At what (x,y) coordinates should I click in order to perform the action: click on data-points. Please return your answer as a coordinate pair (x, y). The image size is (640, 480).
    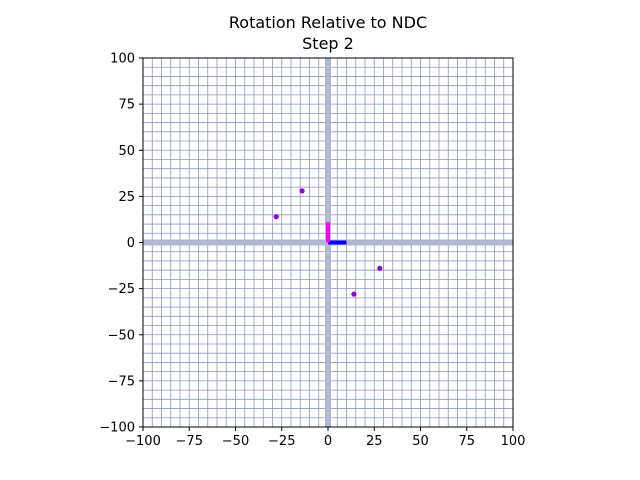
    Looking at the image, I should click on (328, 242).